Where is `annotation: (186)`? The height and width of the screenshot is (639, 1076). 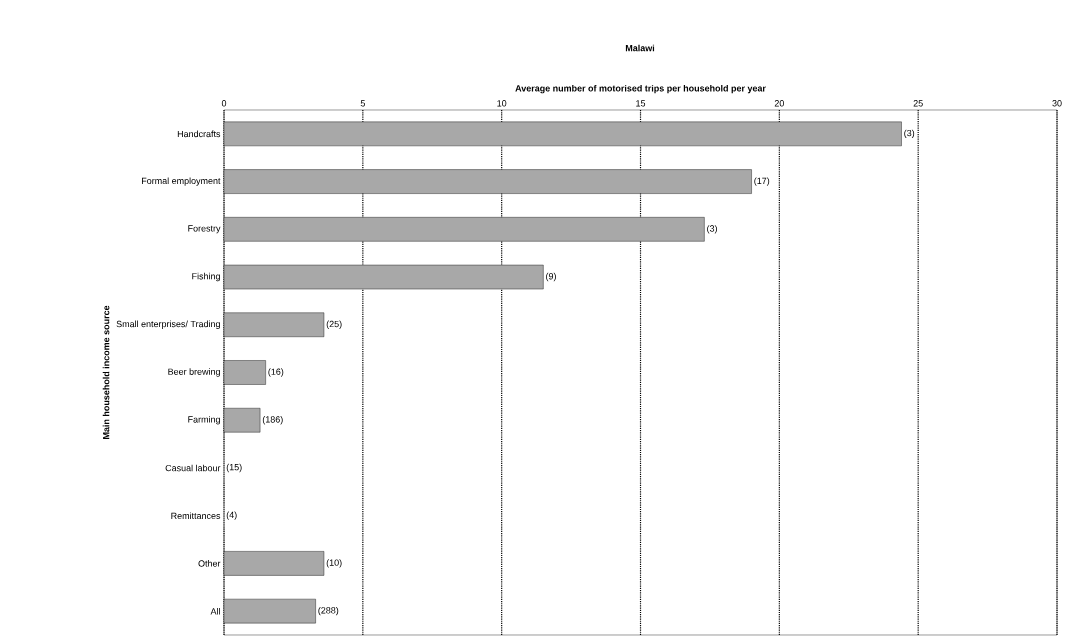 annotation: (186) is located at coordinates (272, 420).